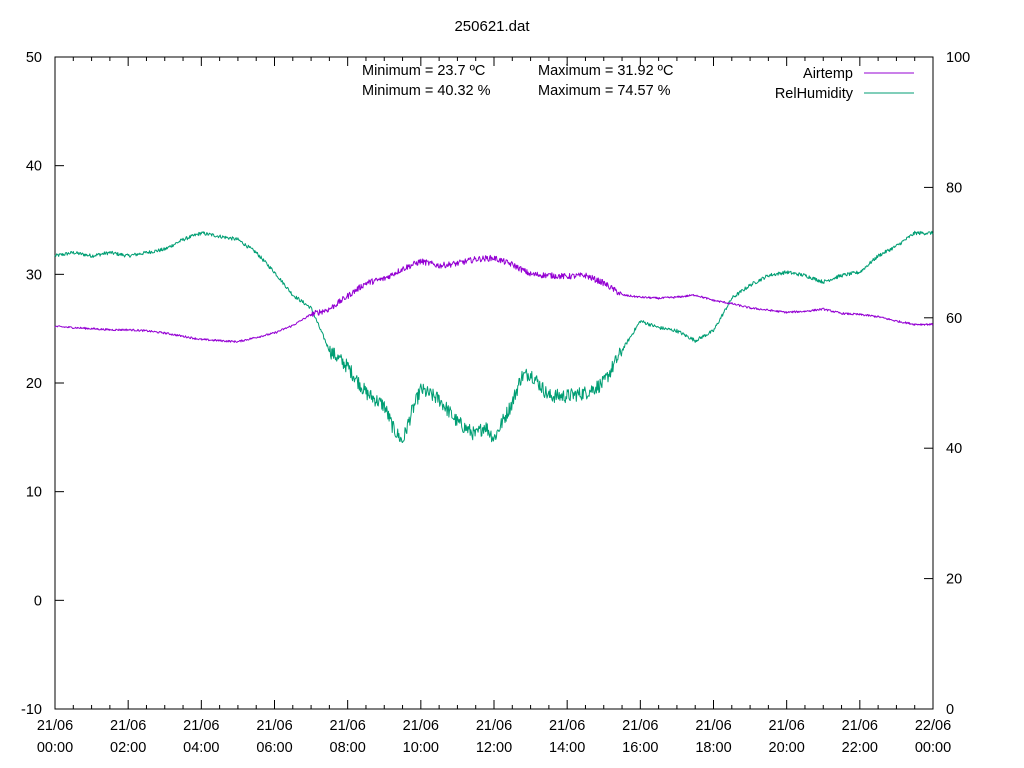 The image size is (1024, 768). I want to click on x-tick-label-date: 22/06, so click(933, 726).